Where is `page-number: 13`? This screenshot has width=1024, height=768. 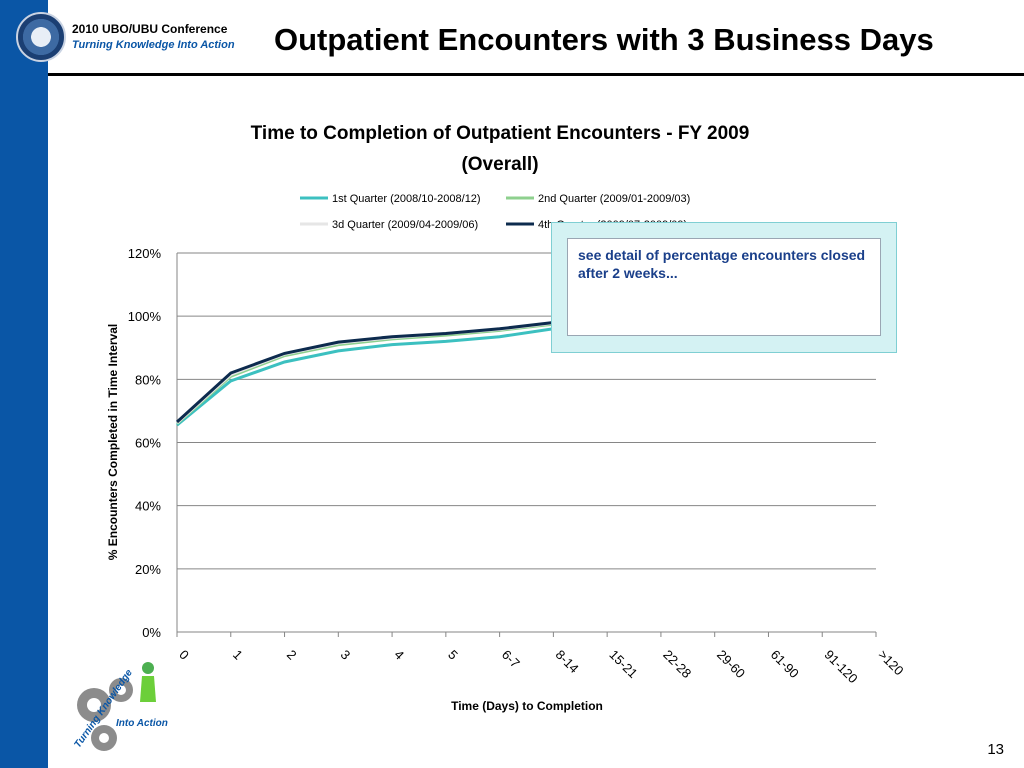
page-number: 13 is located at coordinates (995, 749).